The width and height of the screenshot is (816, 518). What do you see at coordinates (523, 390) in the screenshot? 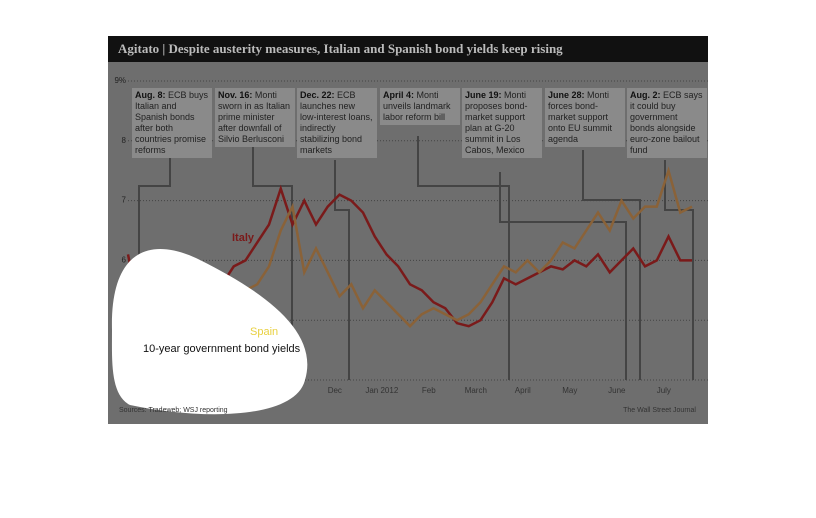
I see `x-tick-label: April` at bounding box center [523, 390].